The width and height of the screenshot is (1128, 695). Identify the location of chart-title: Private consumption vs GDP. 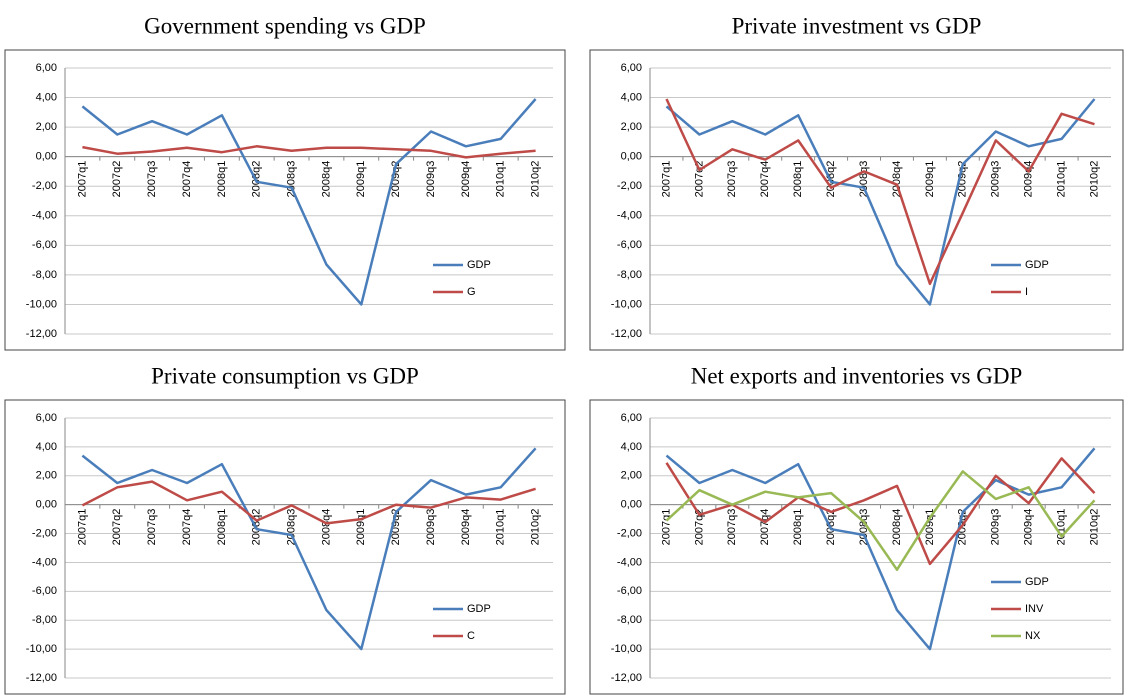
(285, 375).